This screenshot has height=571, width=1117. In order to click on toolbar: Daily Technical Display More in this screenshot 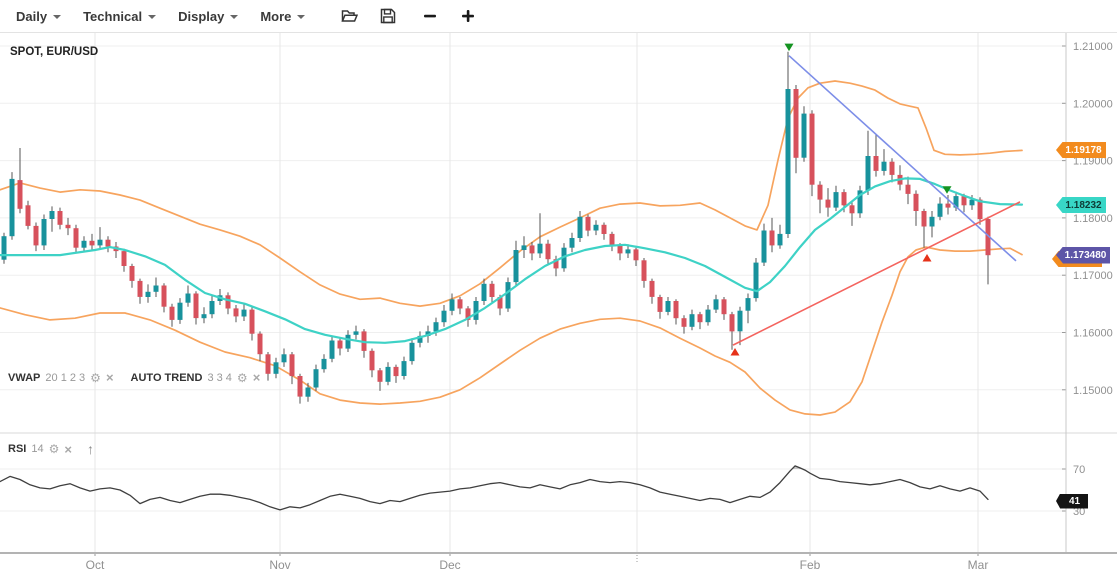, I will do `click(558, 16)`.